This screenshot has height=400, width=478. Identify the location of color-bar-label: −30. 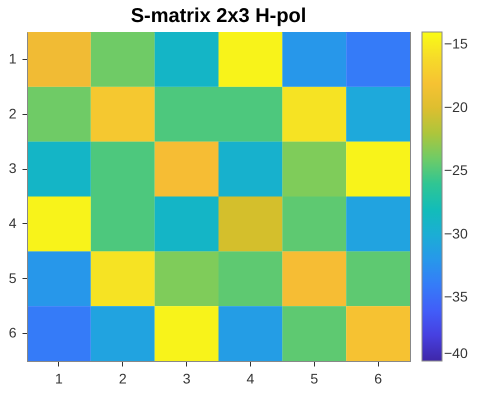
(456, 233).